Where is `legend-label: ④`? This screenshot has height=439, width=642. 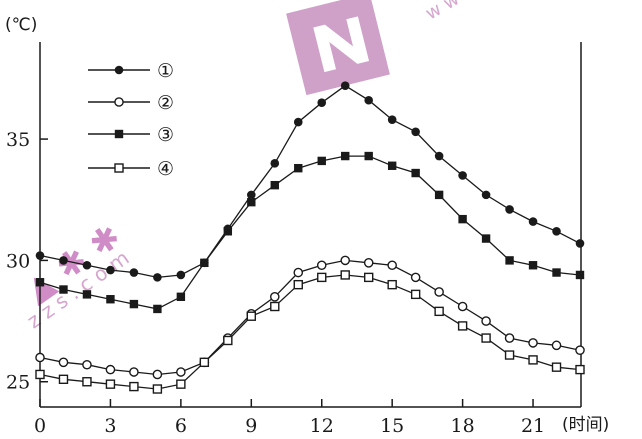 legend-label: ④ is located at coordinates (165, 169).